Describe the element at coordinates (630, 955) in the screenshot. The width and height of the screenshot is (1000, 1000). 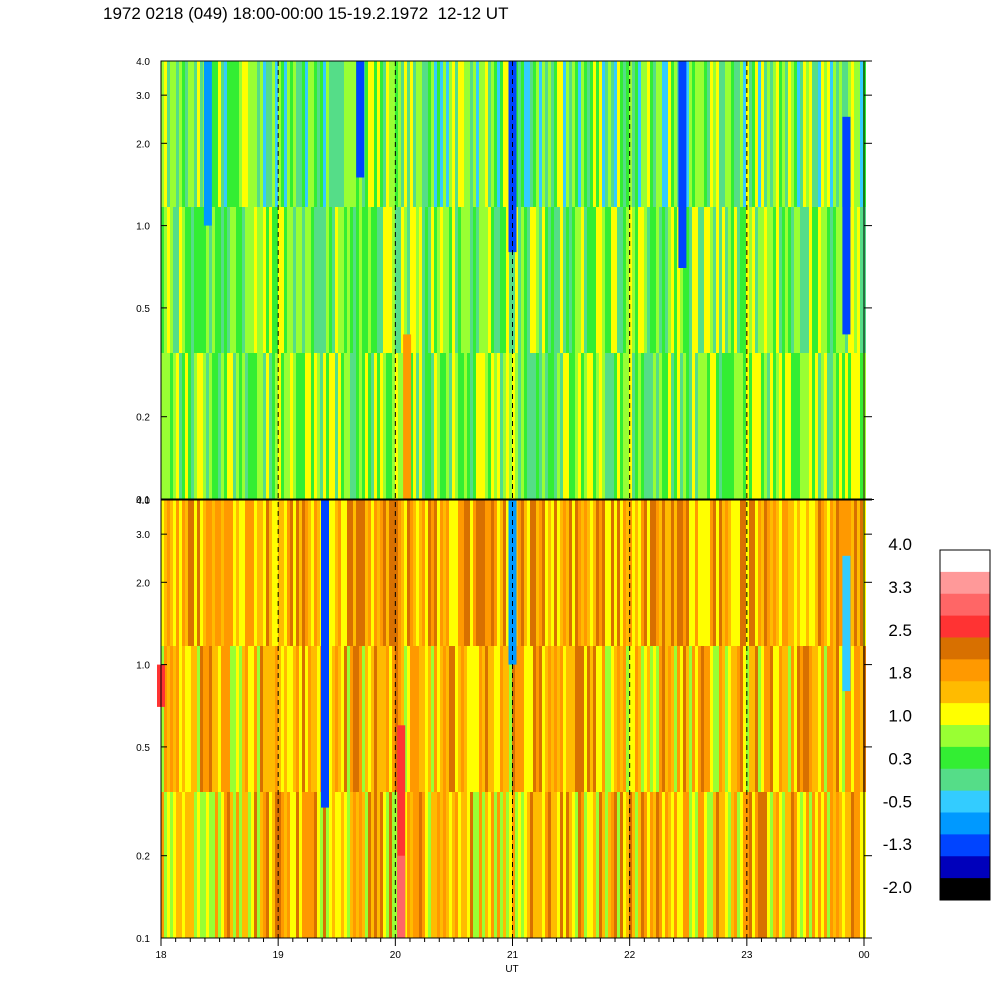
I see `x-tick-label: 22` at that location.